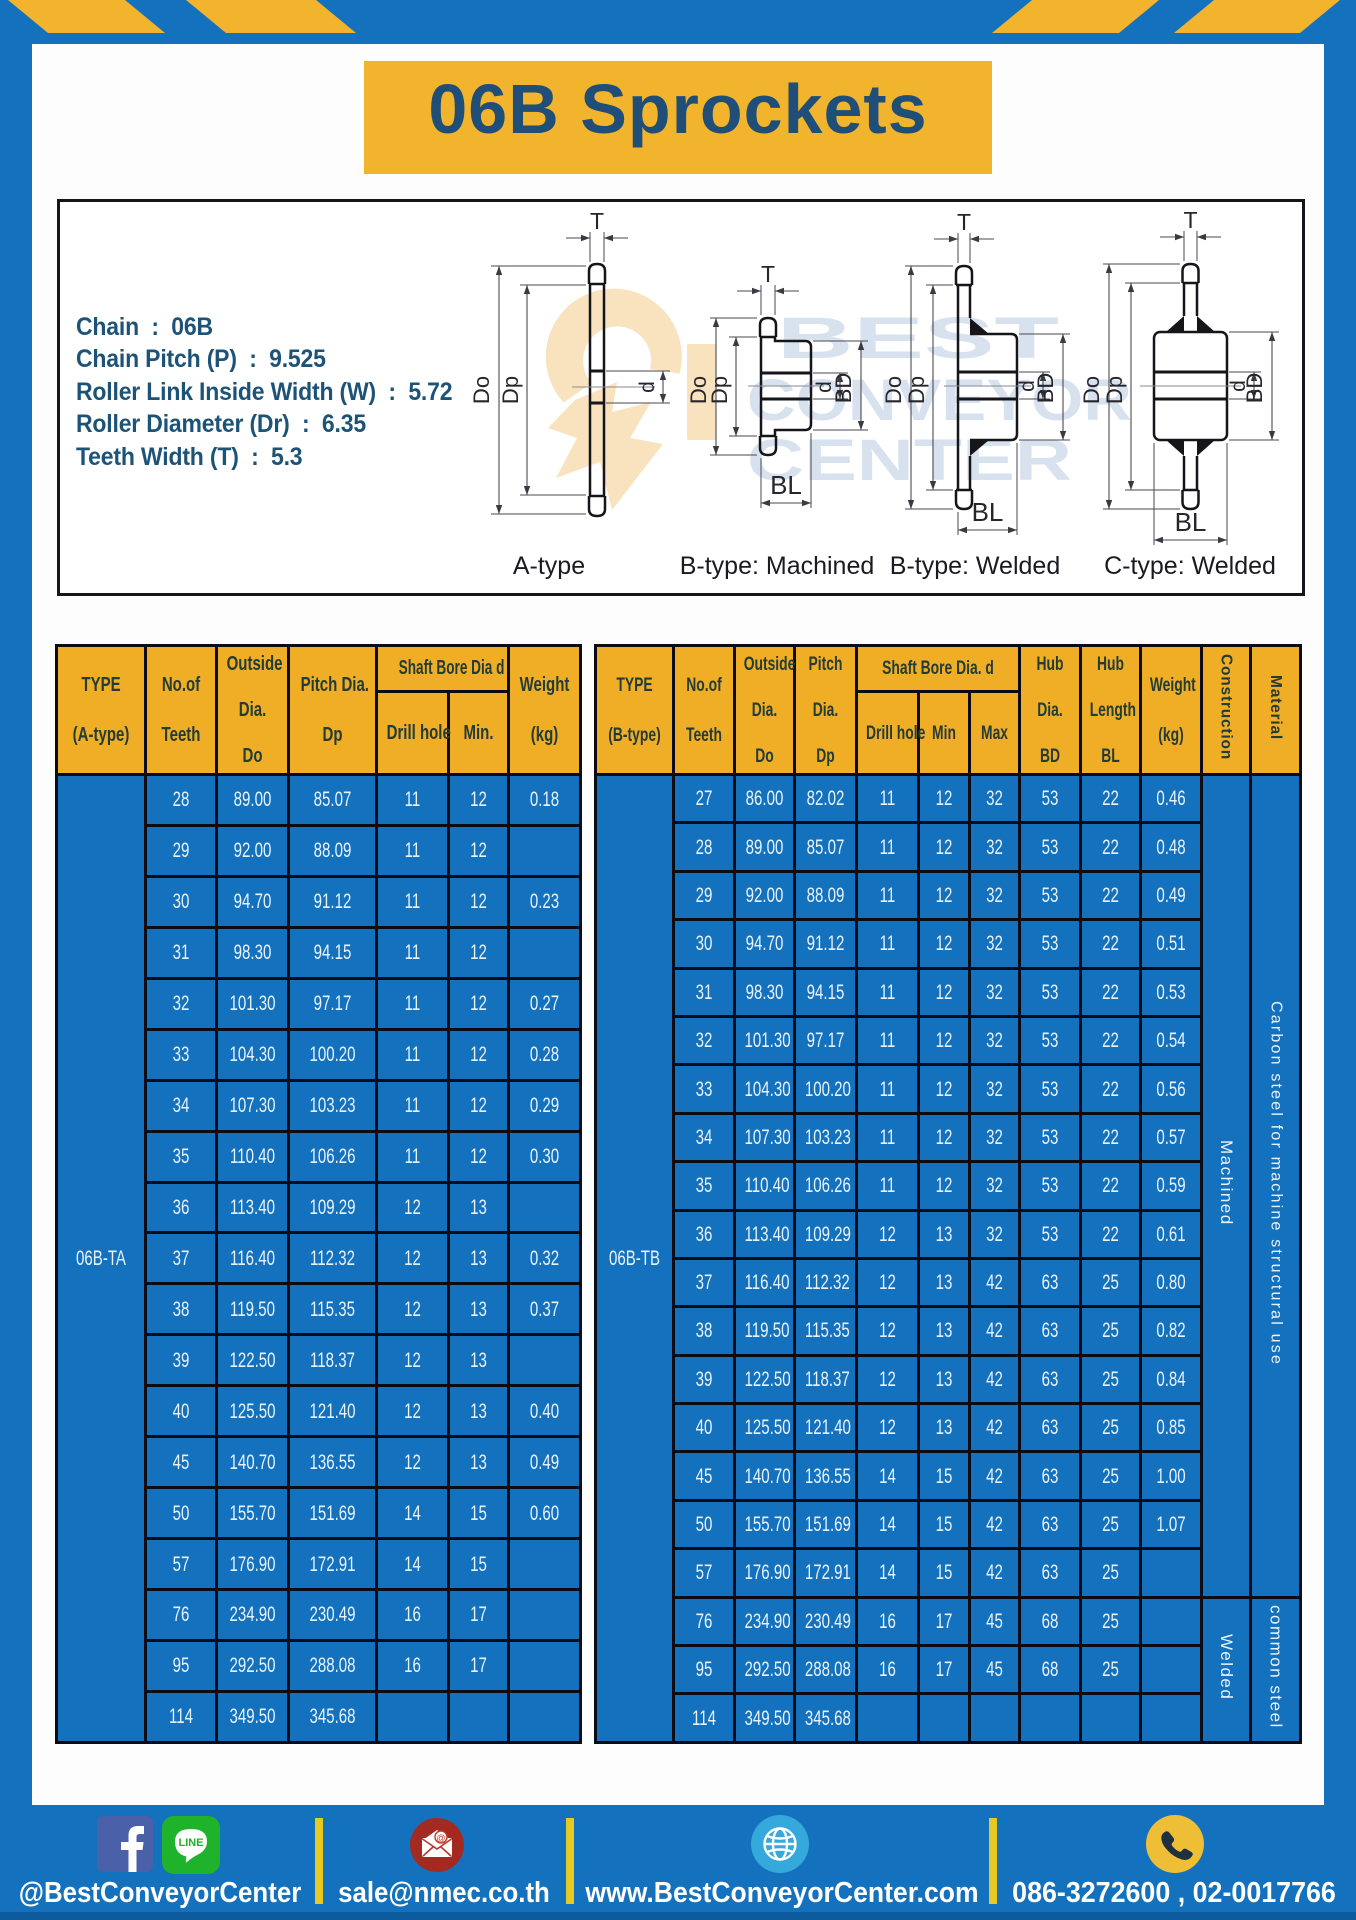  Describe the element at coordinates (190, 1843) in the screenshot. I see `svg-text: LINE` at that location.